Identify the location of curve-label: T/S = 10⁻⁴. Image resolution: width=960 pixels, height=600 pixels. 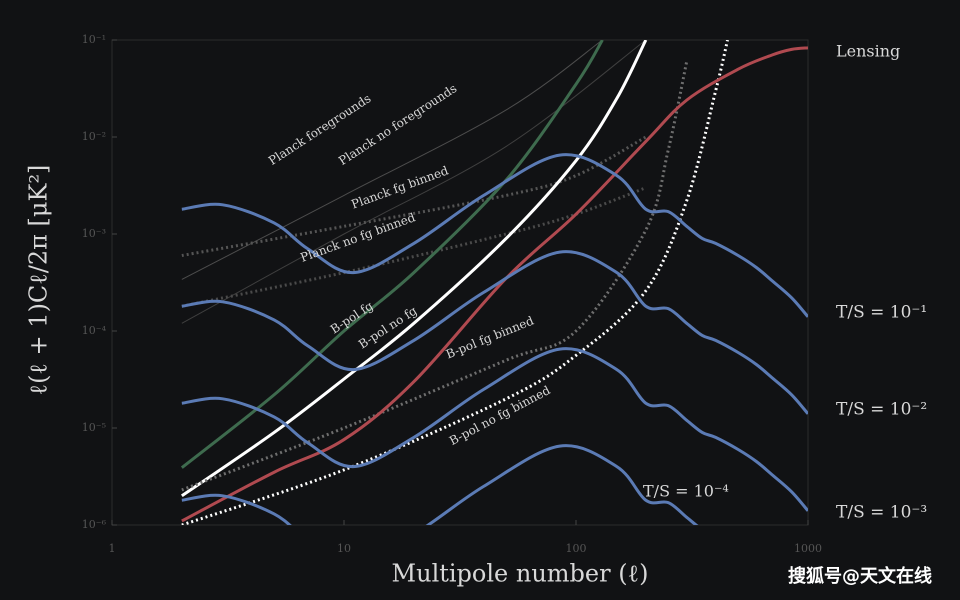
(686, 491).